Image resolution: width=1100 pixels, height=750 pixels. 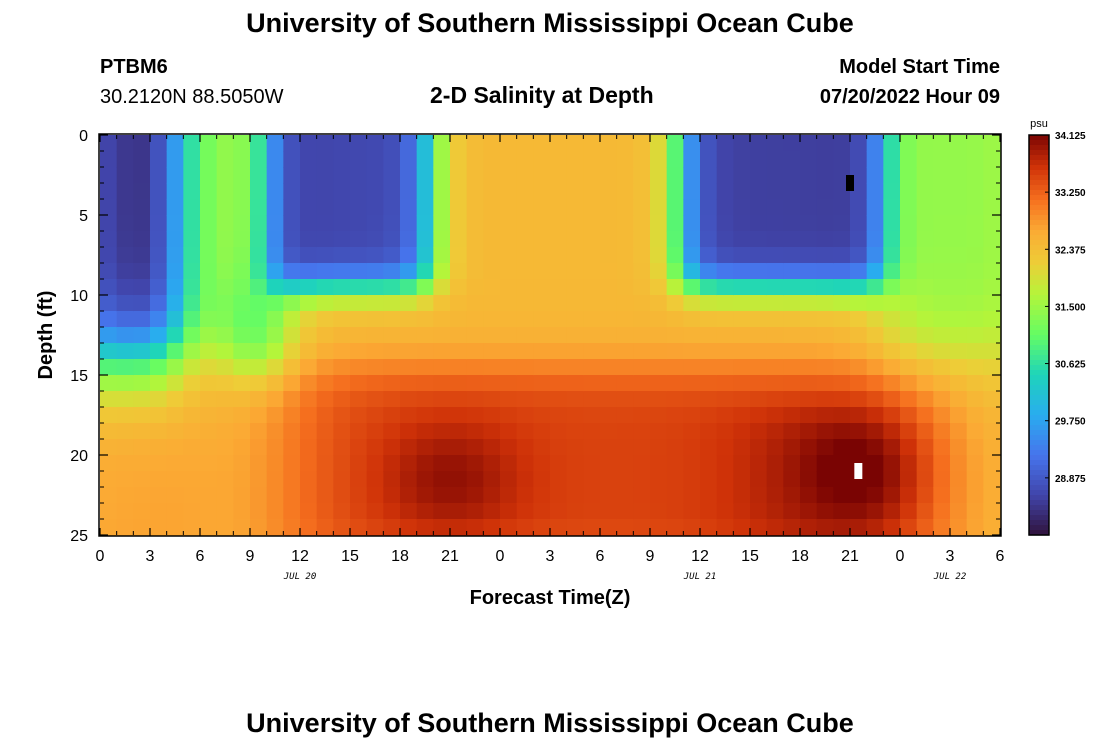 What do you see at coordinates (1039, 335) in the screenshot?
I see `colorbar-frame` at bounding box center [1039, 335].